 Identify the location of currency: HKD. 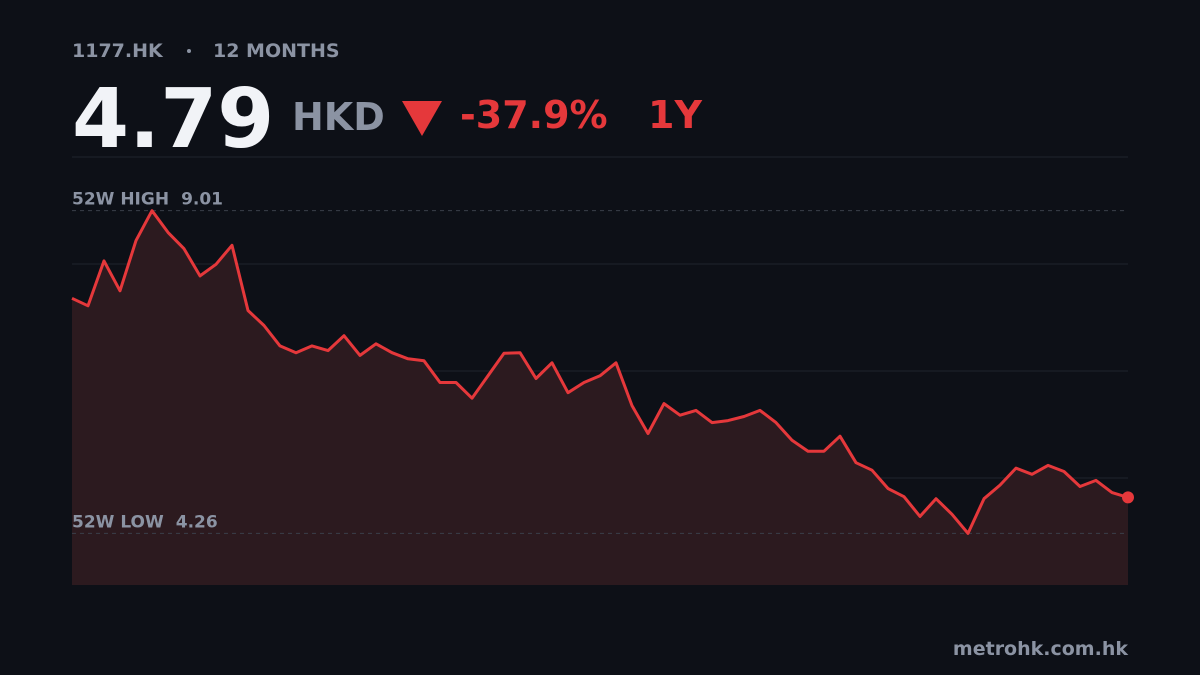
(338, 117).